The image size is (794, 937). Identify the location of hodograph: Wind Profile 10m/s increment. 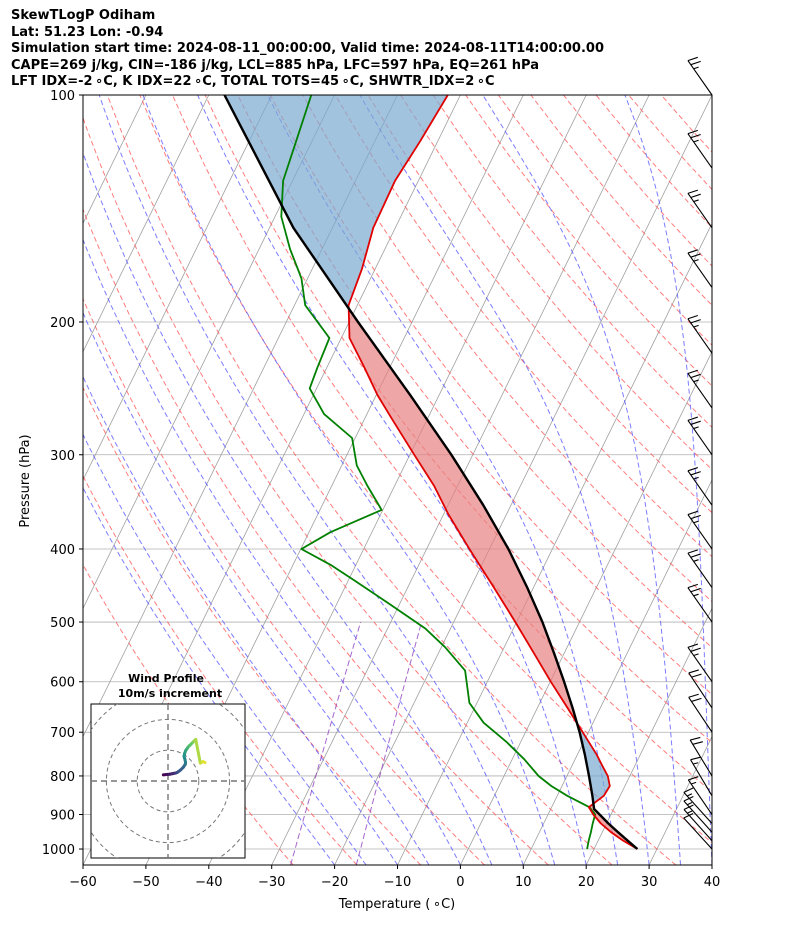
(168, 765).